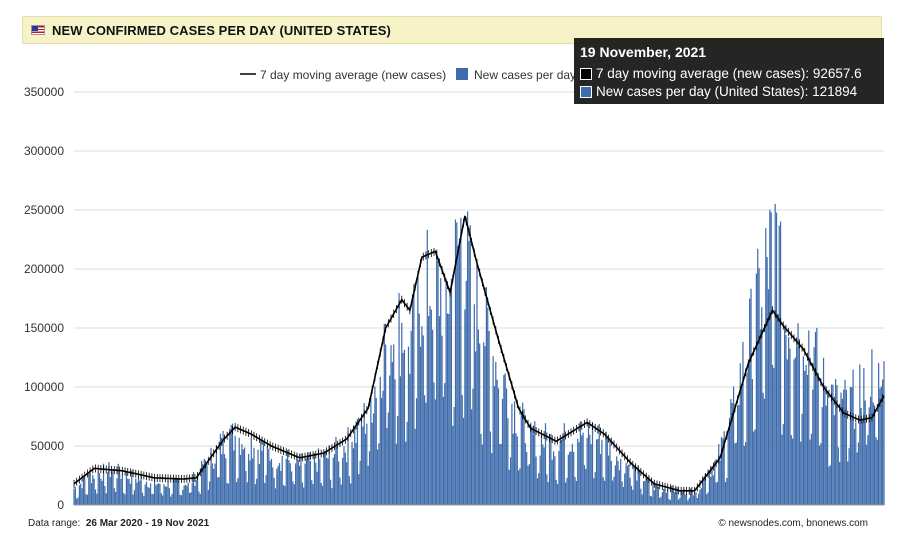 The width and height of the screenshot is (900, 540). I want to click on data-range: Data range: 26 Mar 2020 - 19 Nov 2021, so click(118, 523).